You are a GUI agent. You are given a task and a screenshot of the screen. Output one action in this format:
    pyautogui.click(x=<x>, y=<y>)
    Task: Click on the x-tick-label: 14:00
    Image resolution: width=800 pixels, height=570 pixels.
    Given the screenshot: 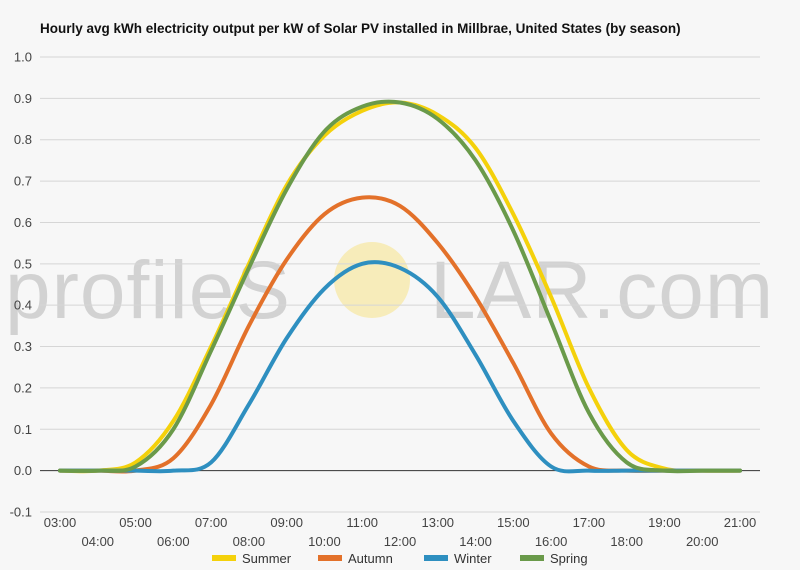 What is the action you would take?
    pyautogui.click(x=475, y=541)
    